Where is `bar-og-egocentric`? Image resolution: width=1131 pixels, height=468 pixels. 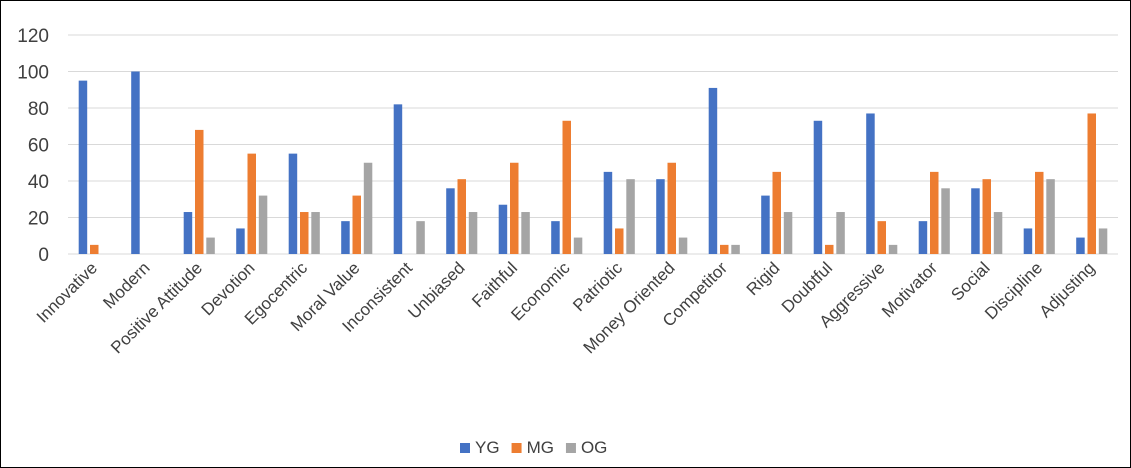 bar-og-egocentric is located at coordinates (315, 233).